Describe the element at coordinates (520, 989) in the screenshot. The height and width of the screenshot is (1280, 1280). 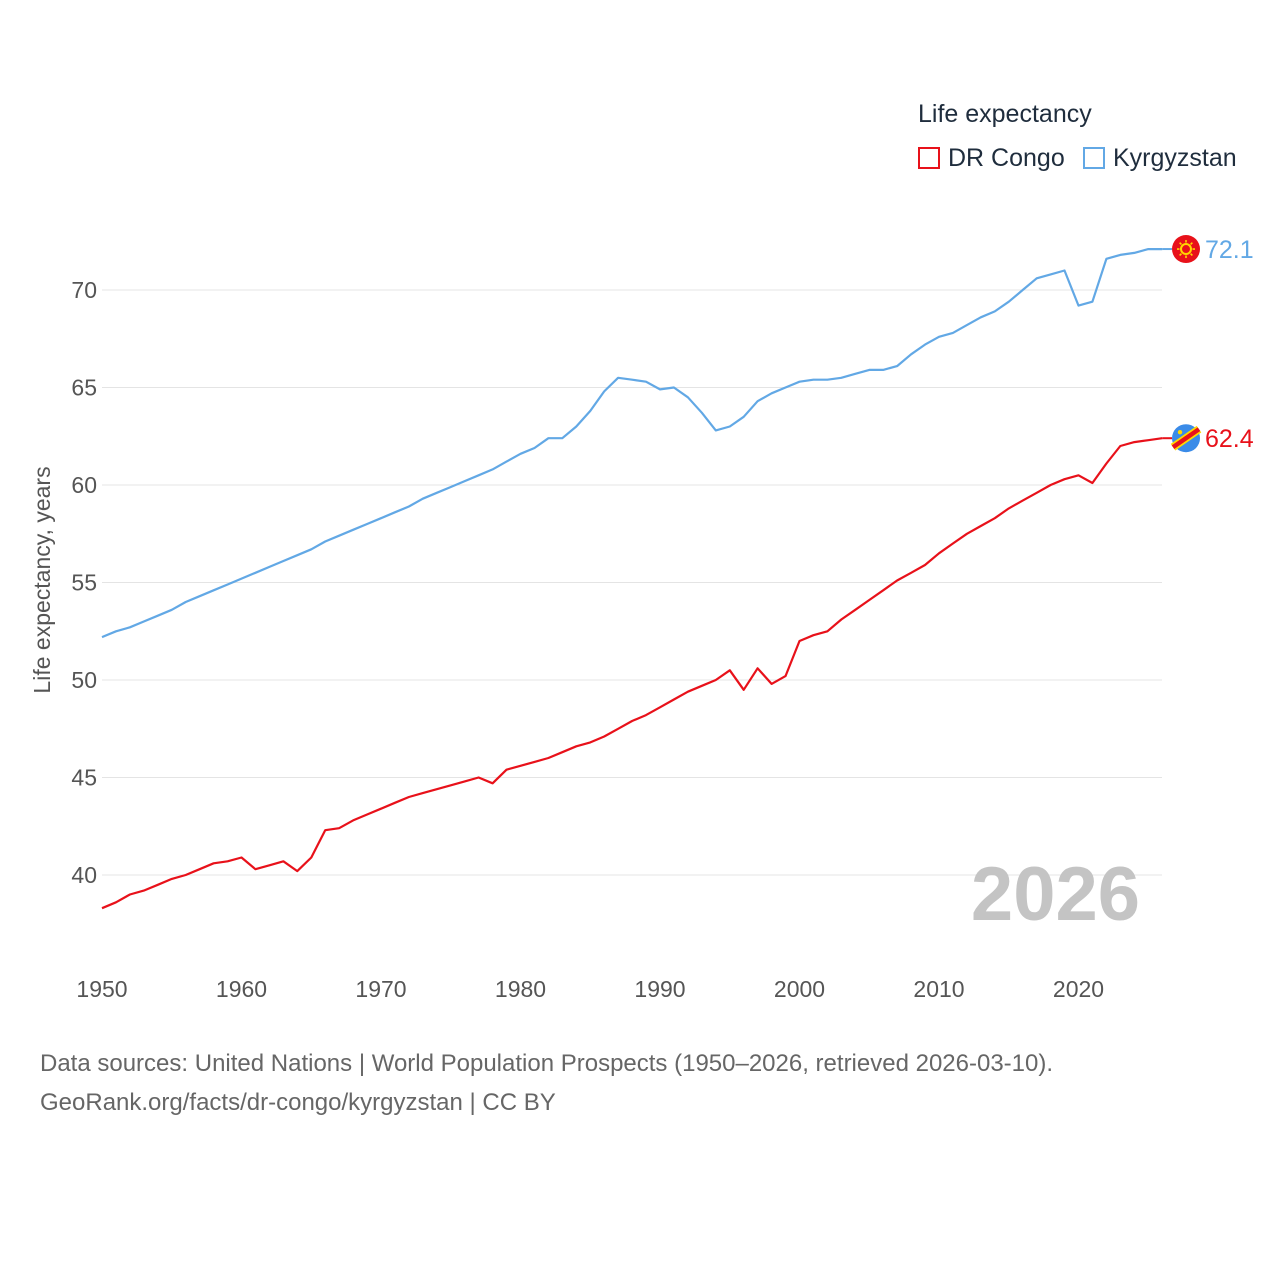
I see `x-tick-label-1980: 1980` at that location.